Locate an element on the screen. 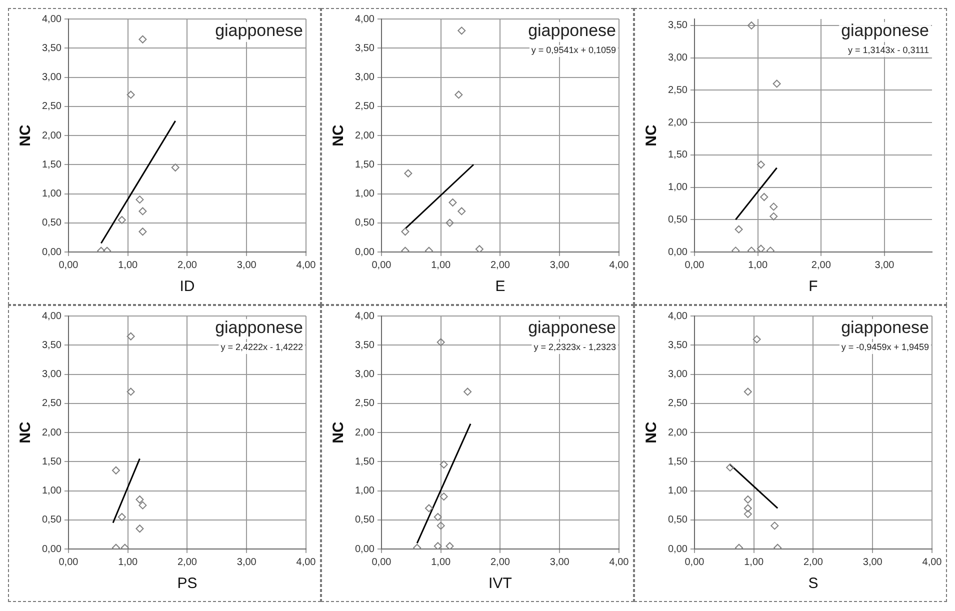 This screenshot has width=955, height=611. x-axis-title: S is located at coordinates (813, 583).